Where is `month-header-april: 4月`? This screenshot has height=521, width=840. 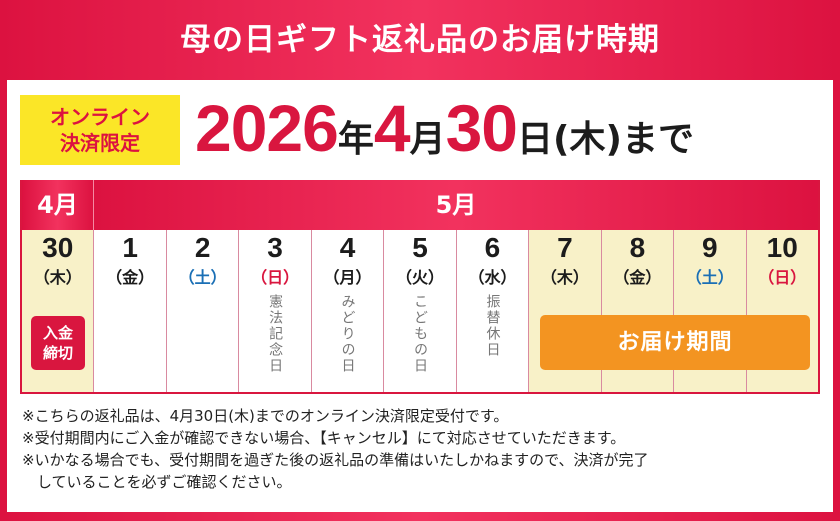 month-header-april: 4月 is located at coordinates (58, 205).